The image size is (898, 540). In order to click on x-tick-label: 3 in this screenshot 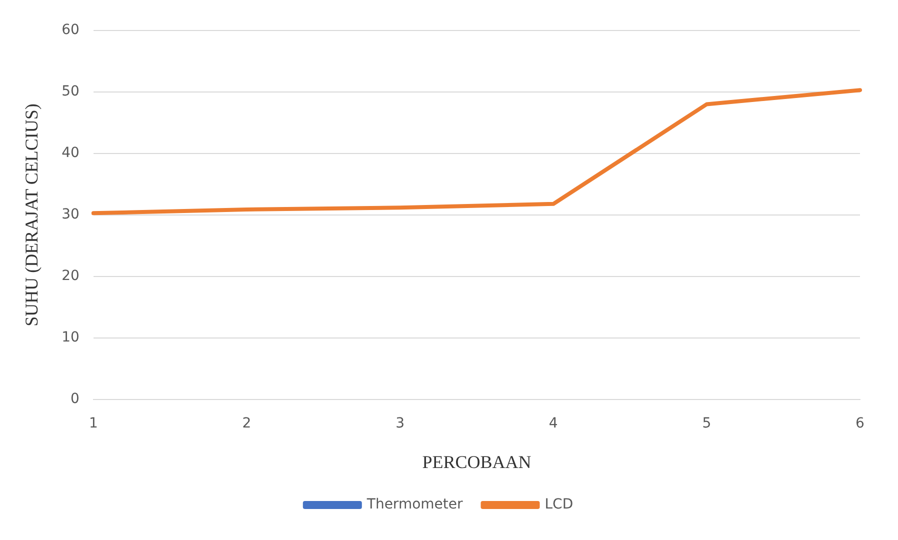, I will do `click(400, 424)`.